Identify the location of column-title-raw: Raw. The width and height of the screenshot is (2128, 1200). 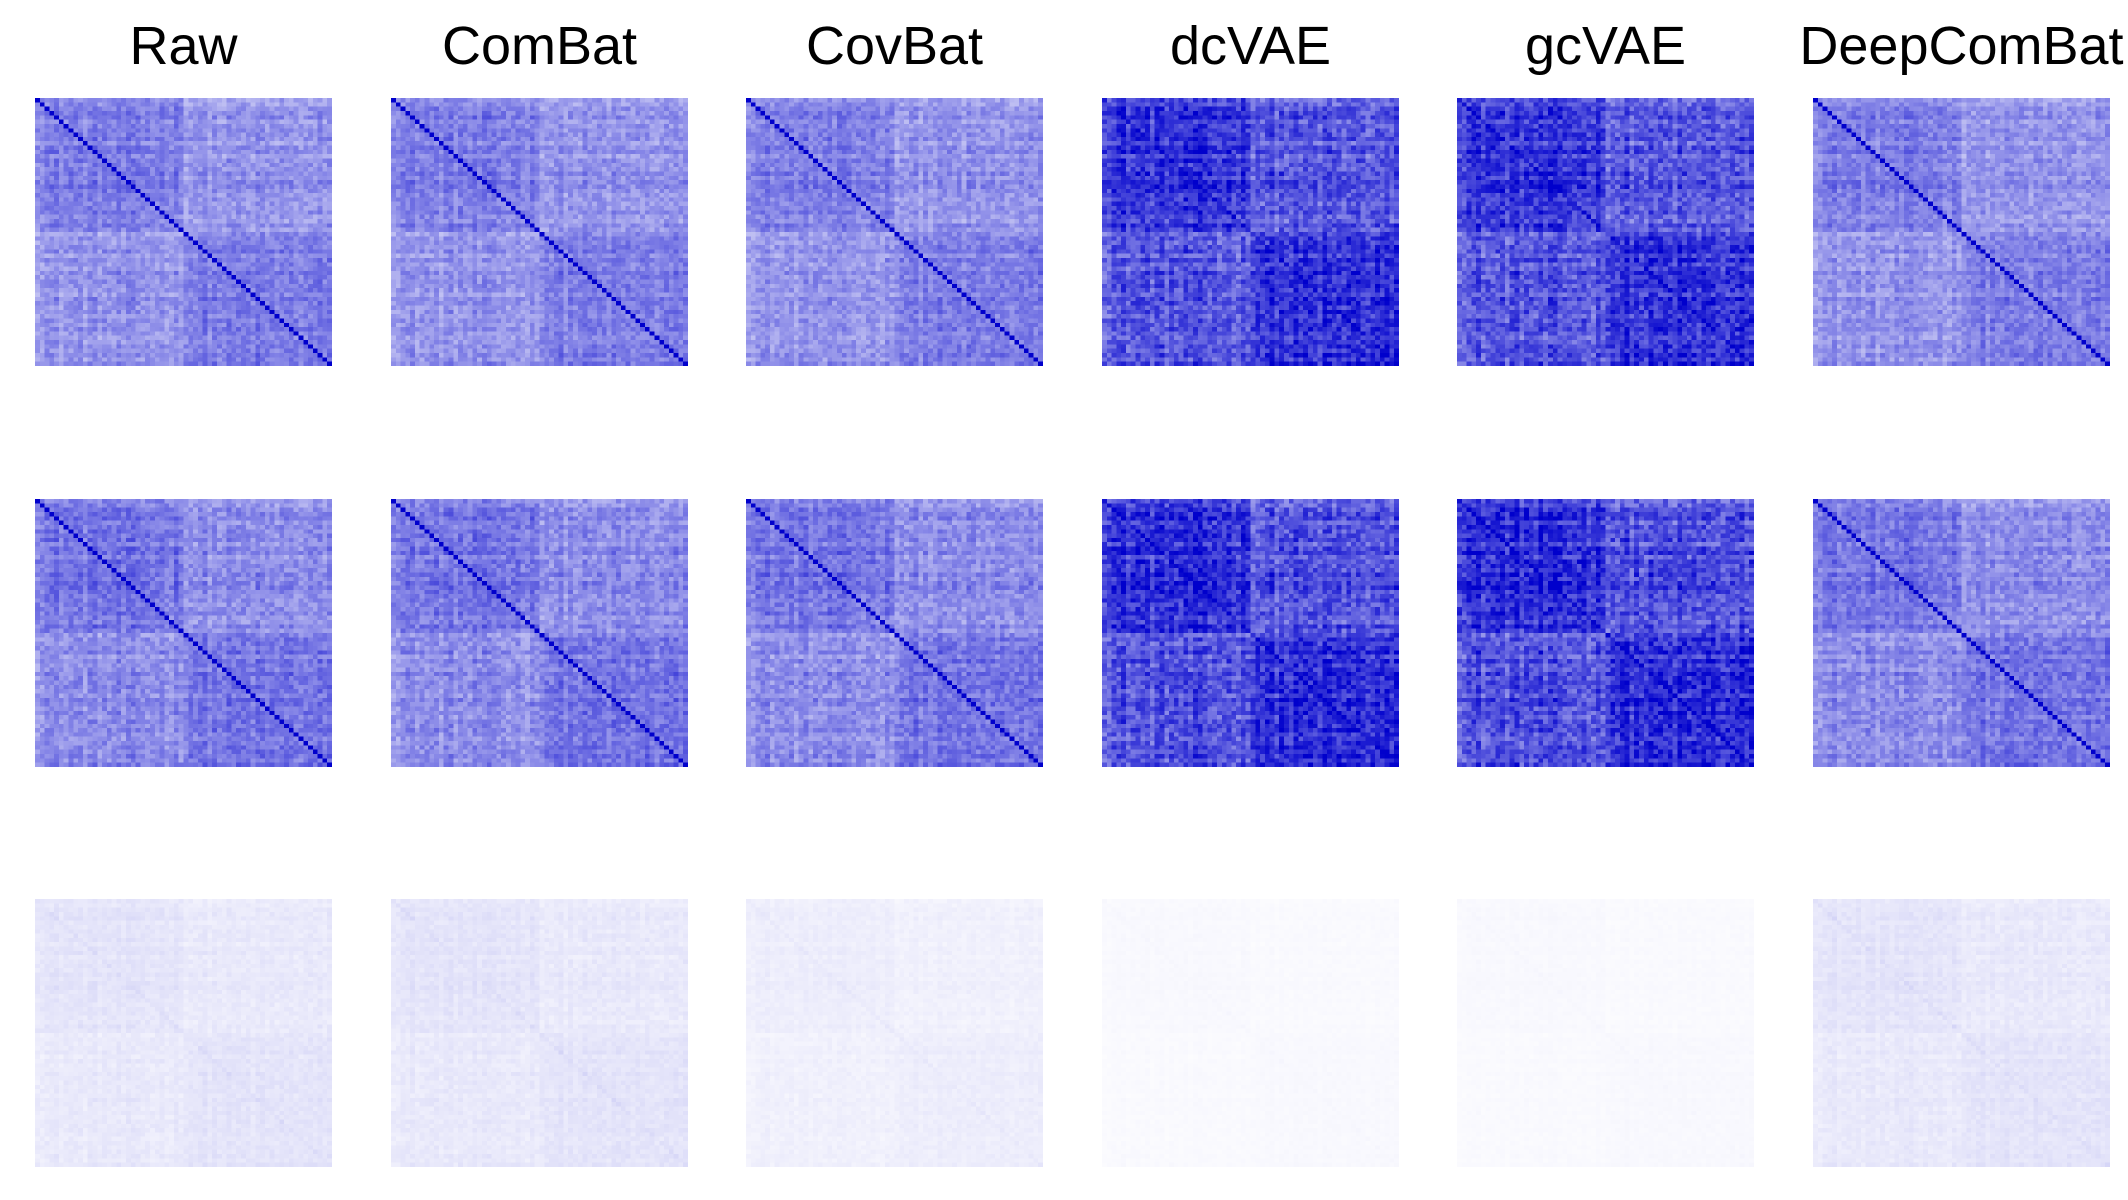
(183, 46).